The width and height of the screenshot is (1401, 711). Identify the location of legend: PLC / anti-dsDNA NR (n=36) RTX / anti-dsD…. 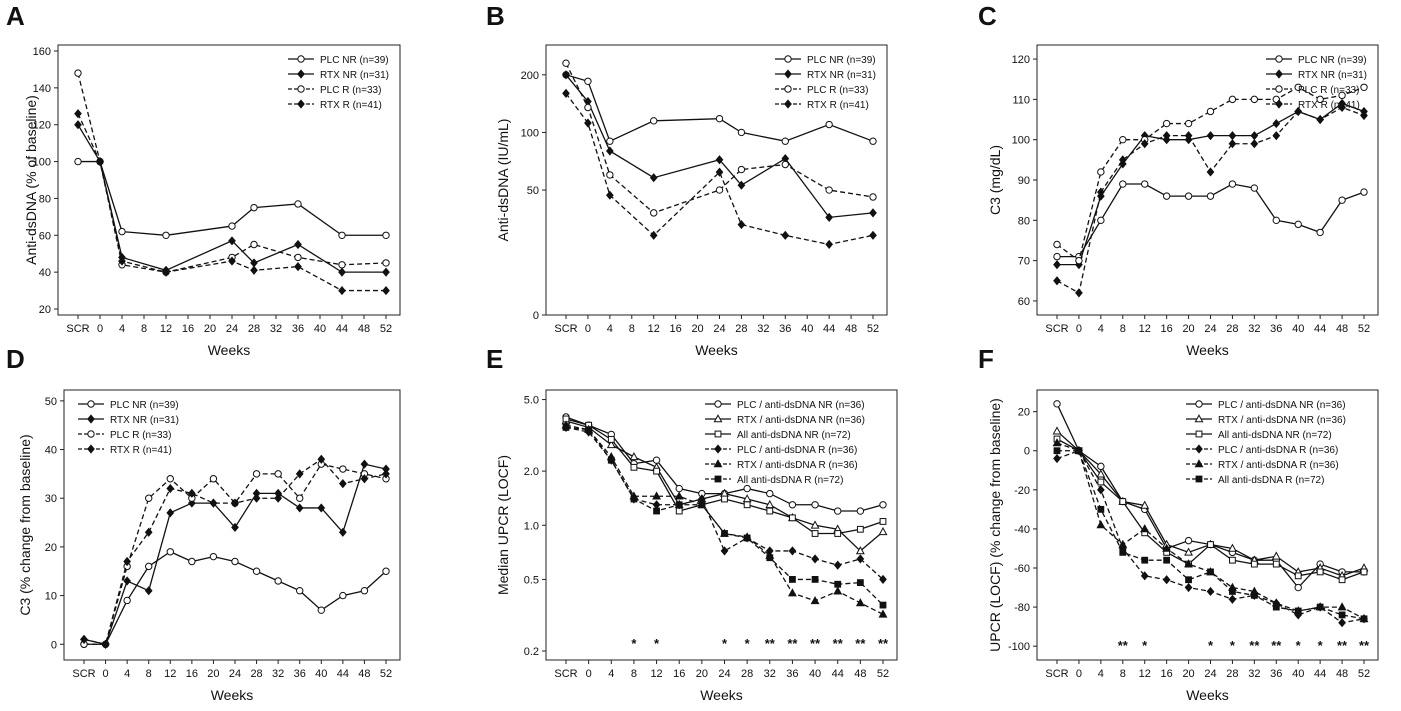
(1266, 443).